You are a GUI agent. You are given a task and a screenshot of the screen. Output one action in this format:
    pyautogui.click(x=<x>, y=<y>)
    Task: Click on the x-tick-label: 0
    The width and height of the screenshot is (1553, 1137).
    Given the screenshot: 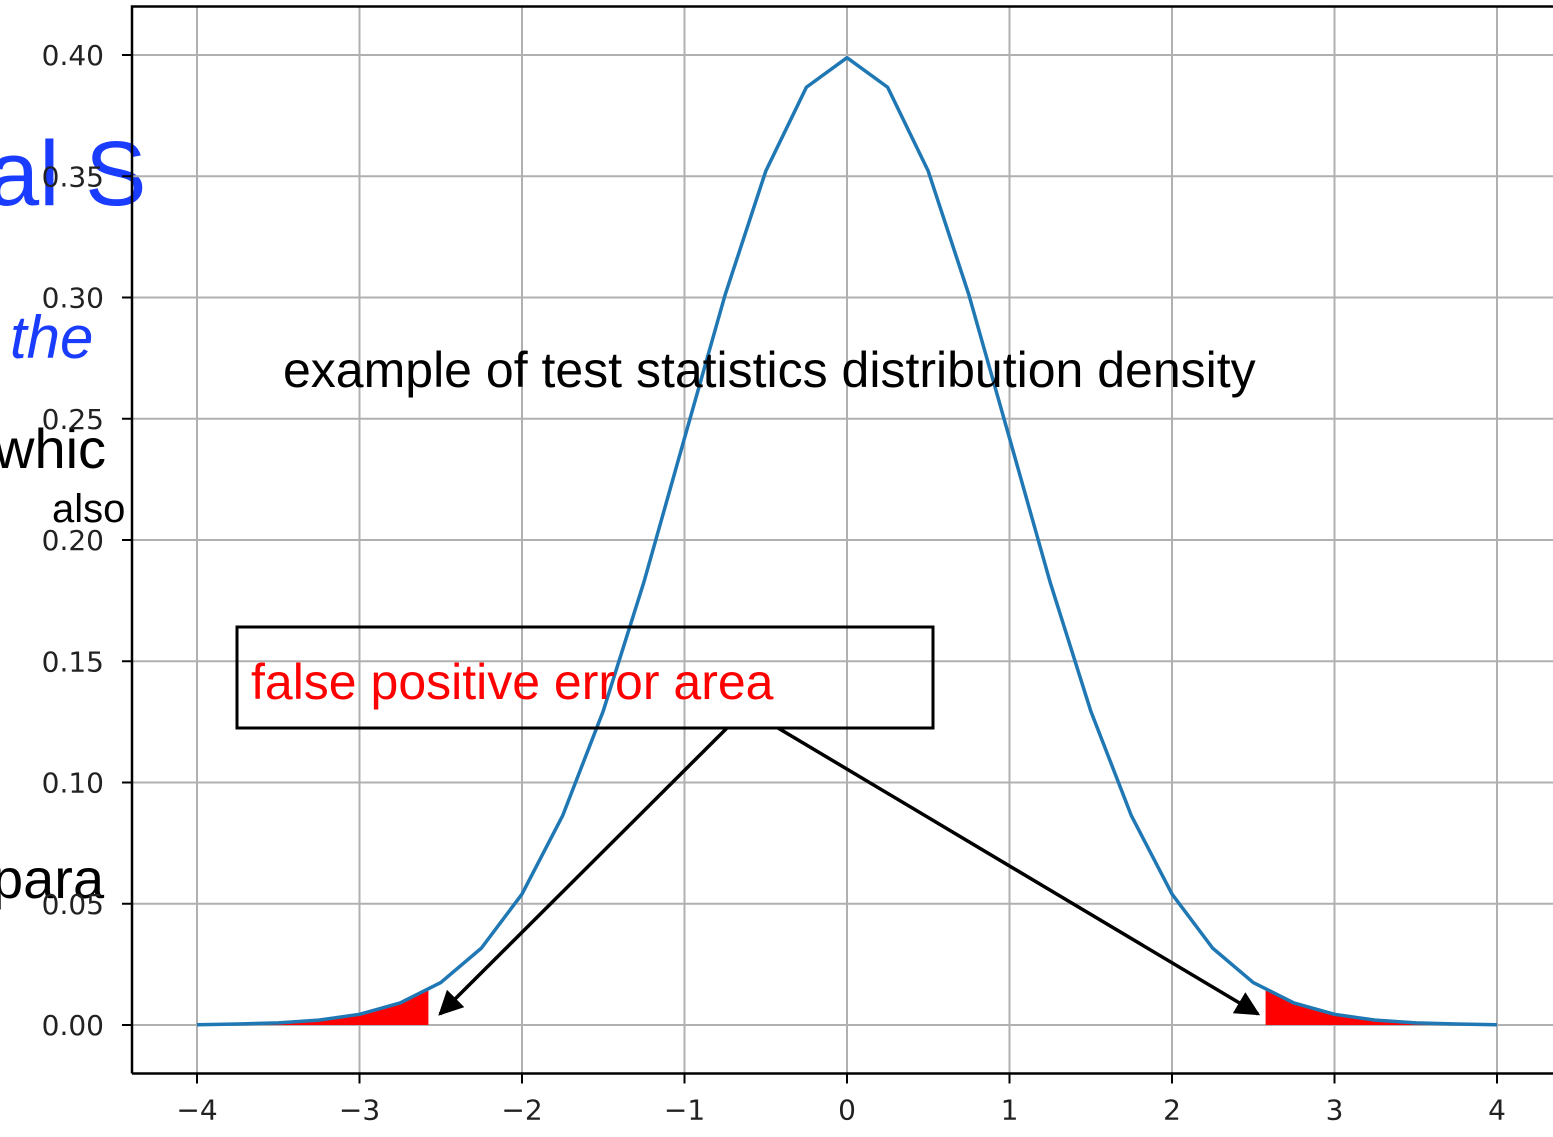 What is the action you would take?
    pyautogui.click(x=847, y=1110)
    